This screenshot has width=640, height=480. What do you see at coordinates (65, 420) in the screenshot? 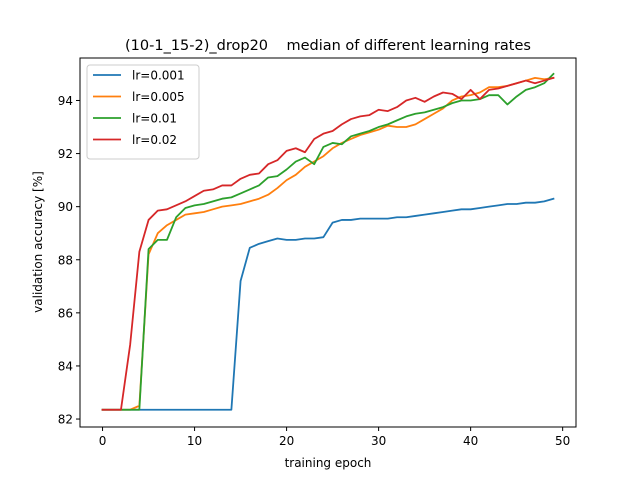
I see `y-tick-label: 82` at bounding box center [65, 420].